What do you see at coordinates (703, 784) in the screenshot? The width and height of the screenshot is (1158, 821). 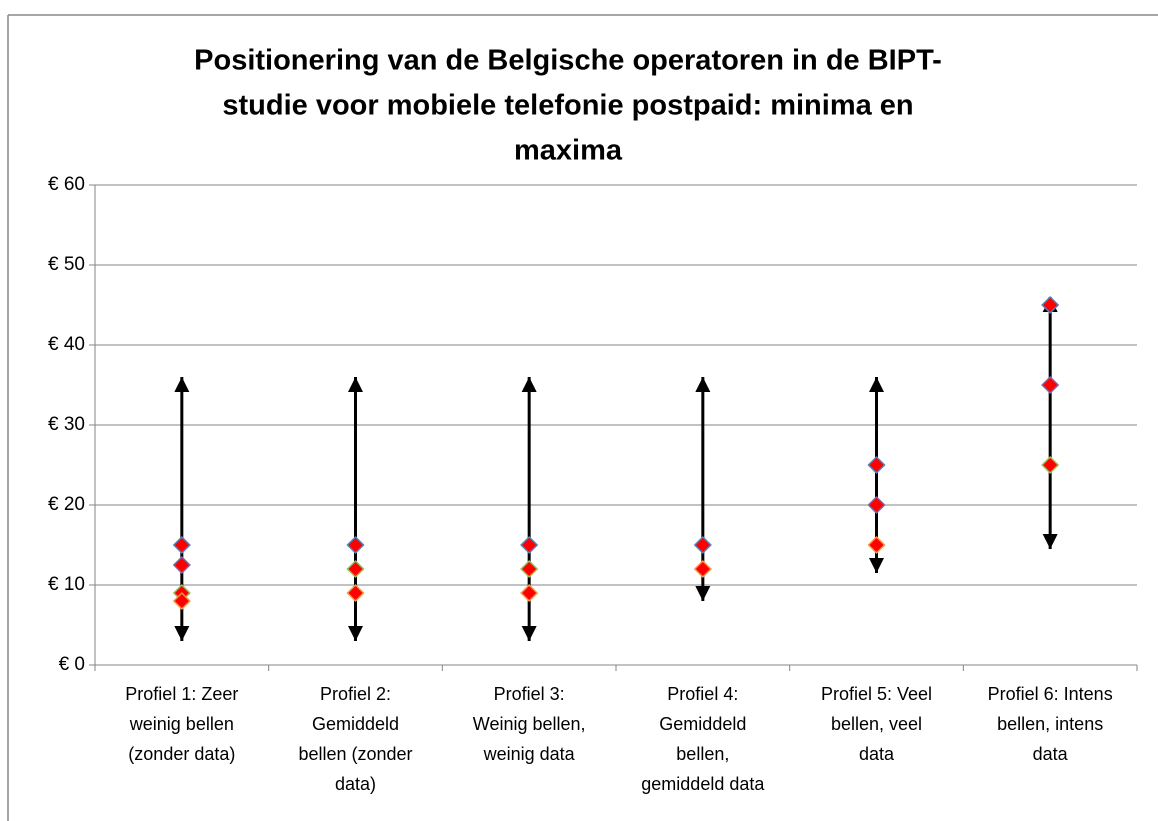 I see `x-tick-label: gemiddeld data` at bounding box center [703, 784].